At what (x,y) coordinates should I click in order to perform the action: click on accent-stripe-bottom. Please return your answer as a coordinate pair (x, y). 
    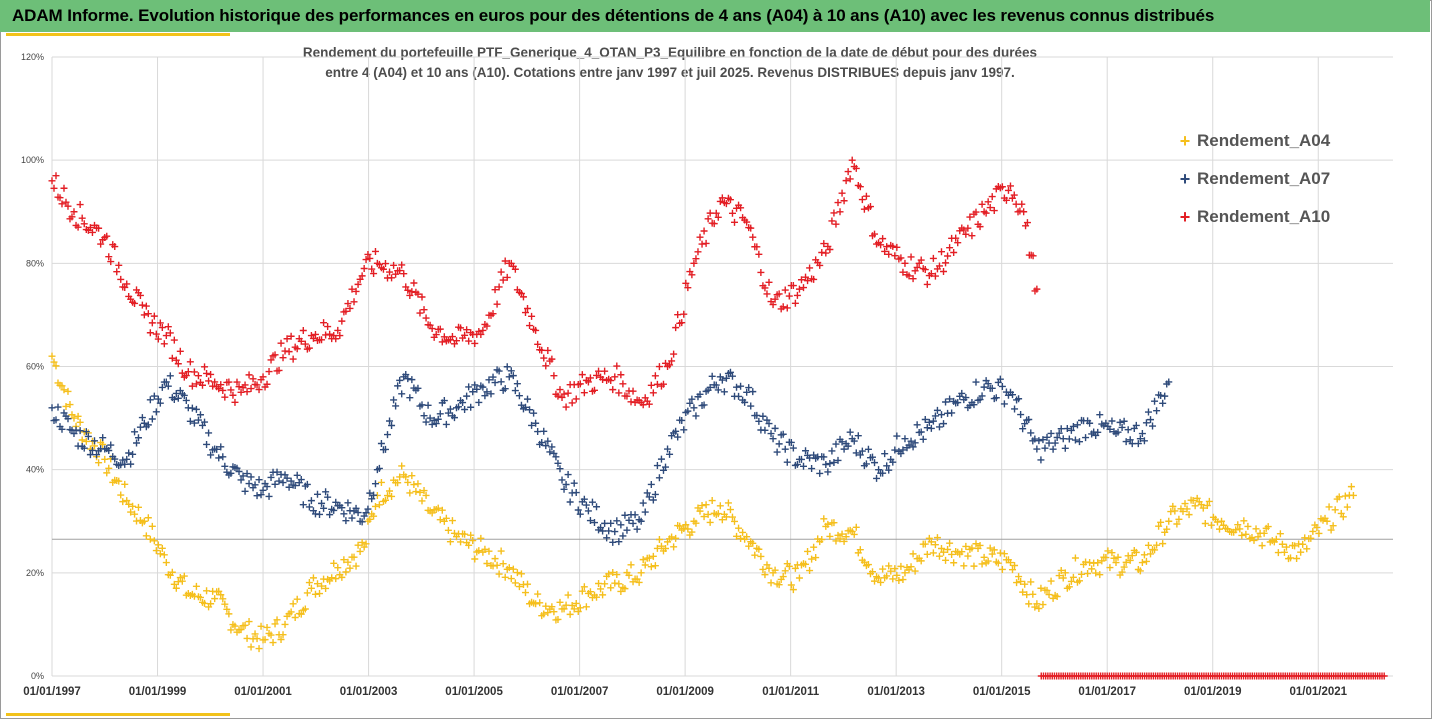
    Looking at the image, I should click on (118, 714).